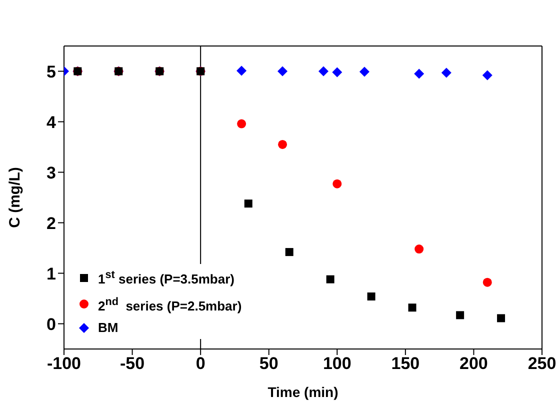 This screenshot has width=559, height=401. I want to click on legend-label: 2$^{nd}$ series (P=2.5mbar), so click(170, 305).